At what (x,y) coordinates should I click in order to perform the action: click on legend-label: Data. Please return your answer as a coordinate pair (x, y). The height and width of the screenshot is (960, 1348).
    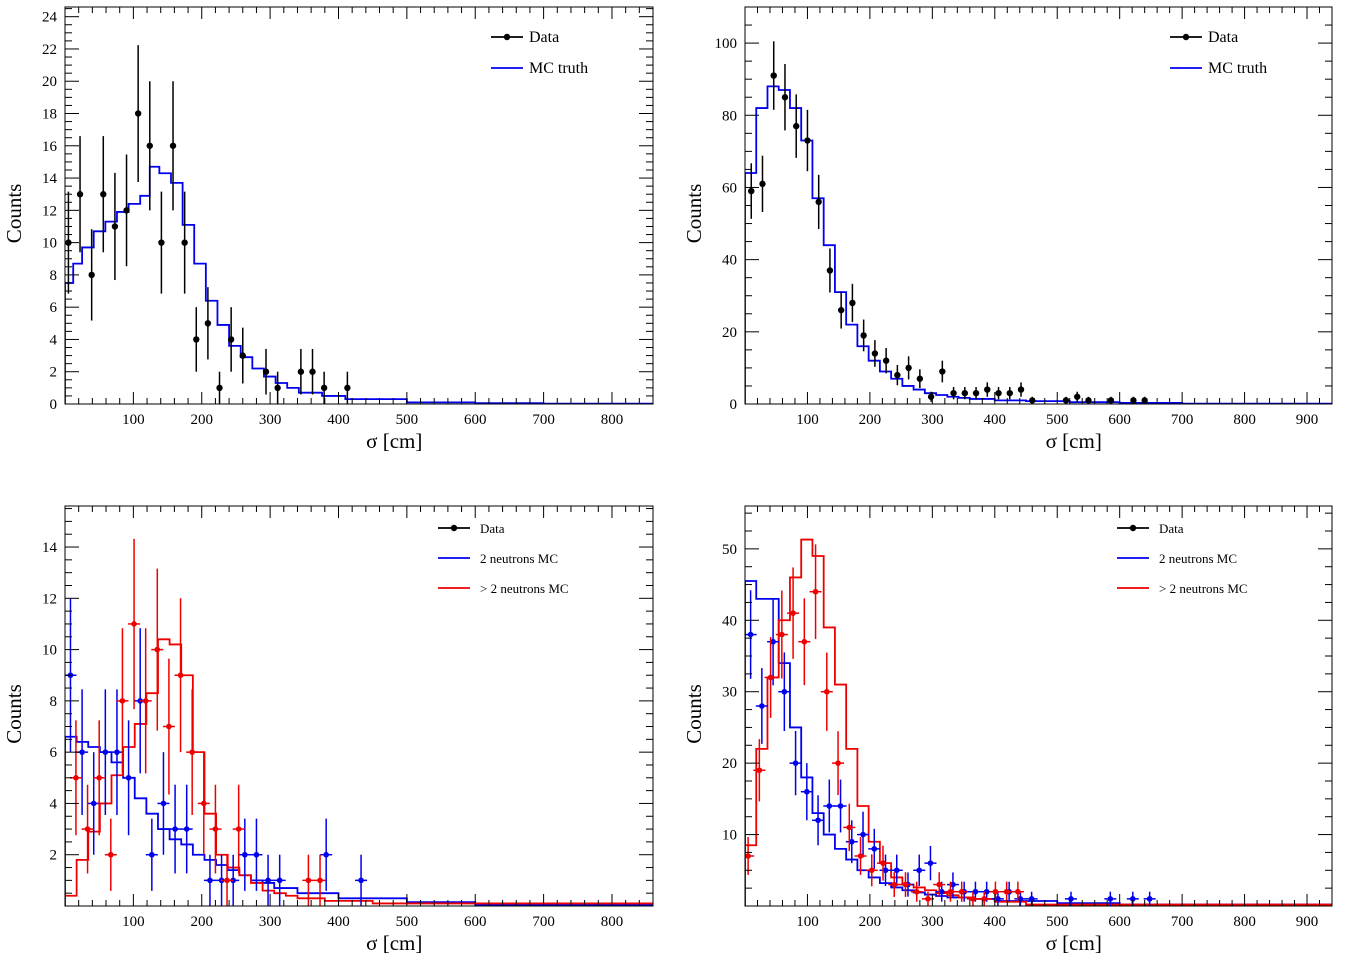
    Looking at the image, I should click on (1223, 37).